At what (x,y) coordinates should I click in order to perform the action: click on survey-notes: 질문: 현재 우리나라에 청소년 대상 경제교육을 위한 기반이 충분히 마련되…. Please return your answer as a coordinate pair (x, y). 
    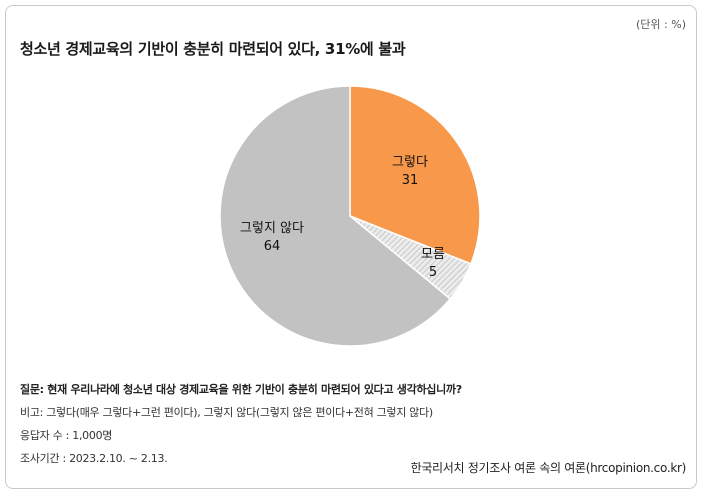
    Looking at the image, I should click on (241, 428).